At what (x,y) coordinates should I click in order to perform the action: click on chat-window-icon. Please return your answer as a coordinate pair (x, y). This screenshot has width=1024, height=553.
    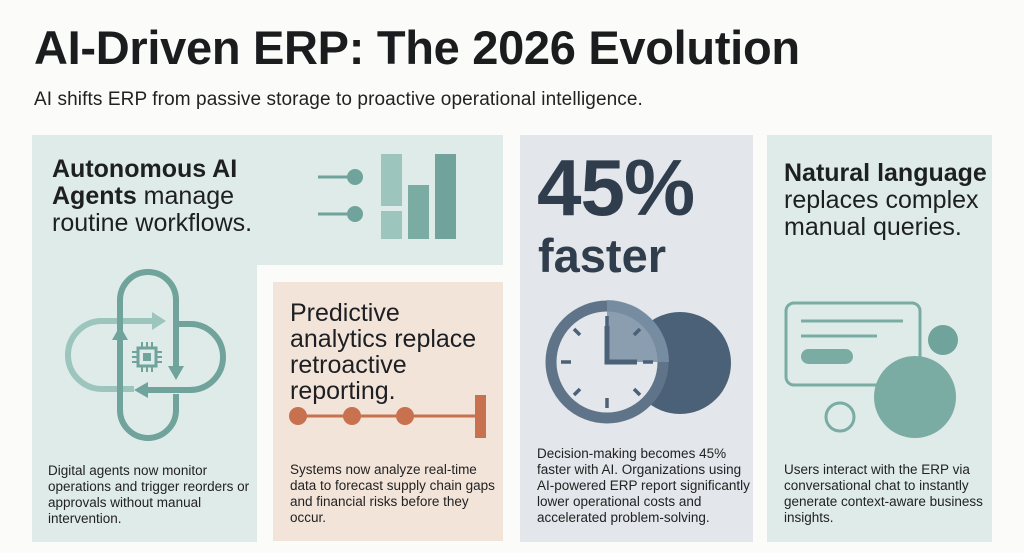
    Looking at the image, I should click on (871, 369).